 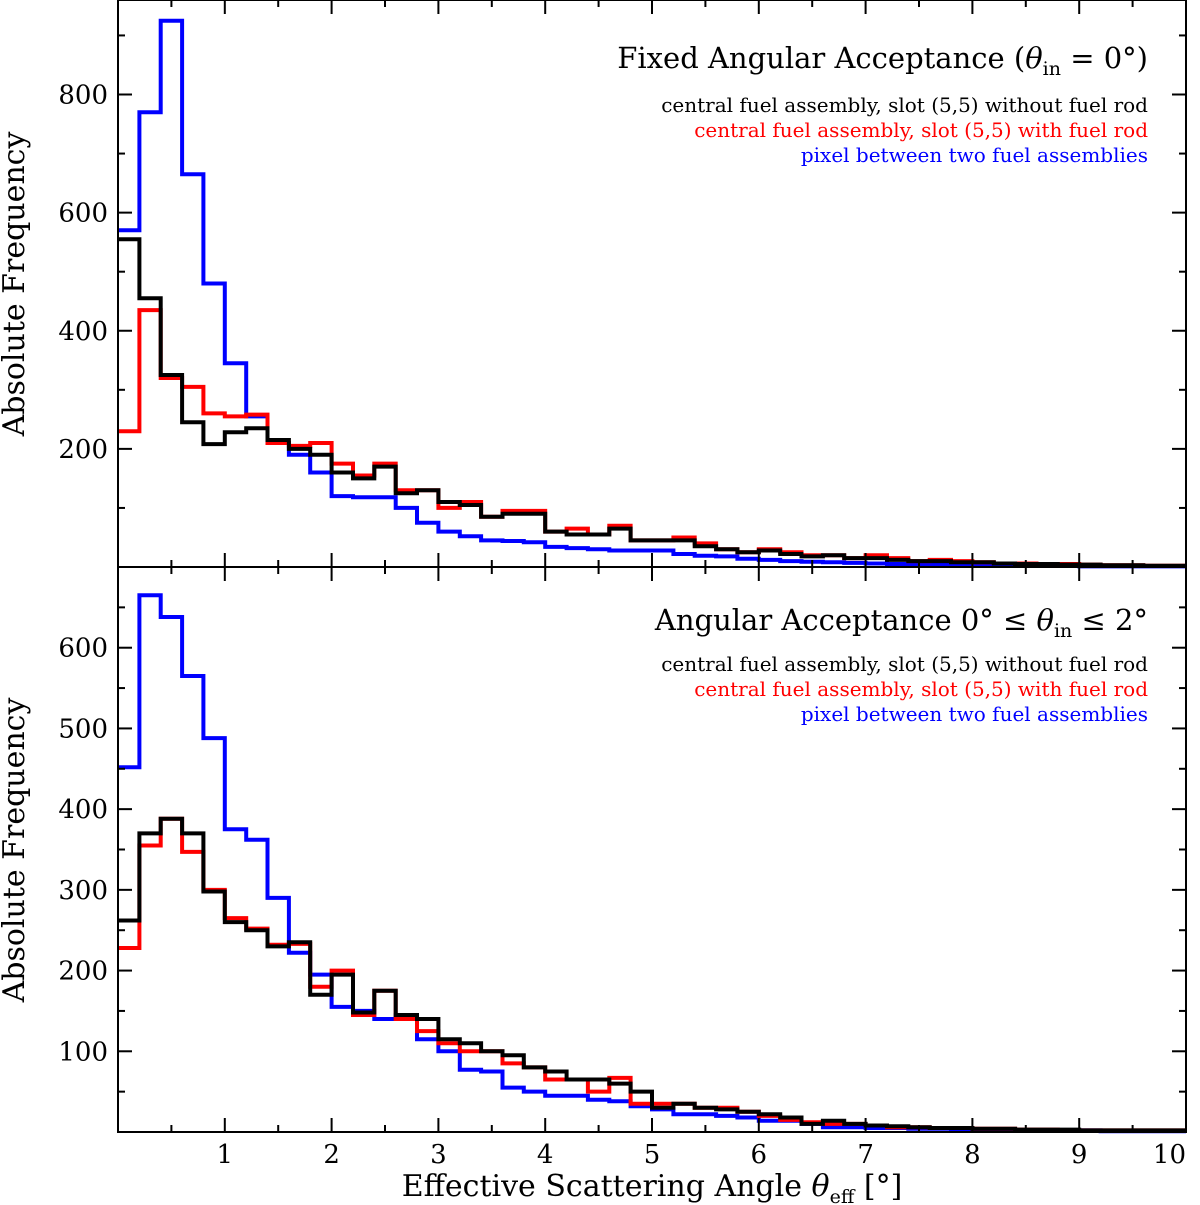 I want to click on xtick-label: 10, so click(x=1169, y=1155).